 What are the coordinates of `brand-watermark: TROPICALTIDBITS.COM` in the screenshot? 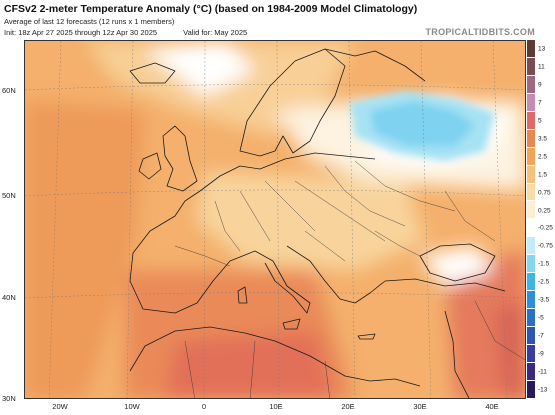 It's located at (480, 32).